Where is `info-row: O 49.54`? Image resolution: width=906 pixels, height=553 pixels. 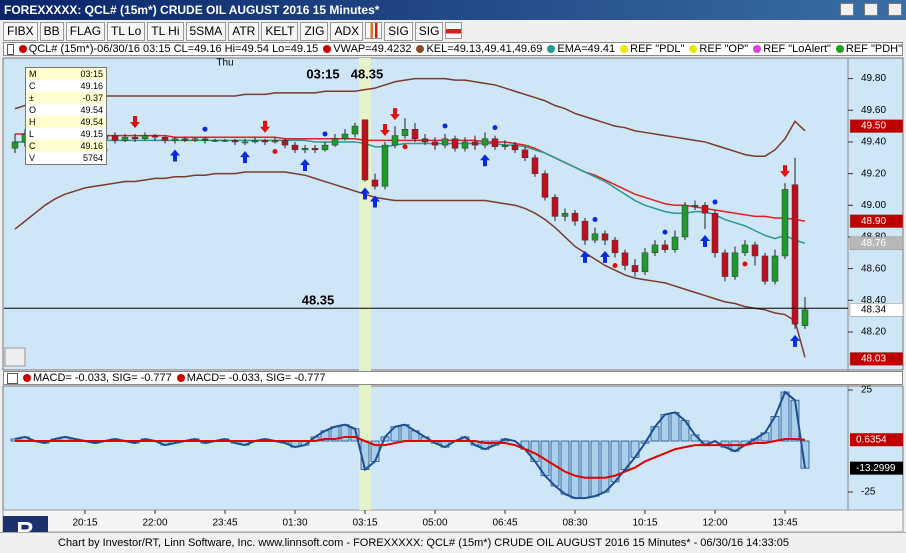
info-row: O 49.54 is located at coordinates (66, 110).